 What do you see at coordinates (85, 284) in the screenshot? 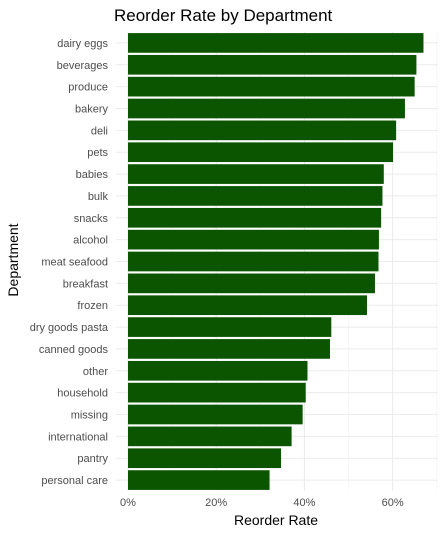
I see `y-tick-label: breakfast` at bounding box center [85, 284].